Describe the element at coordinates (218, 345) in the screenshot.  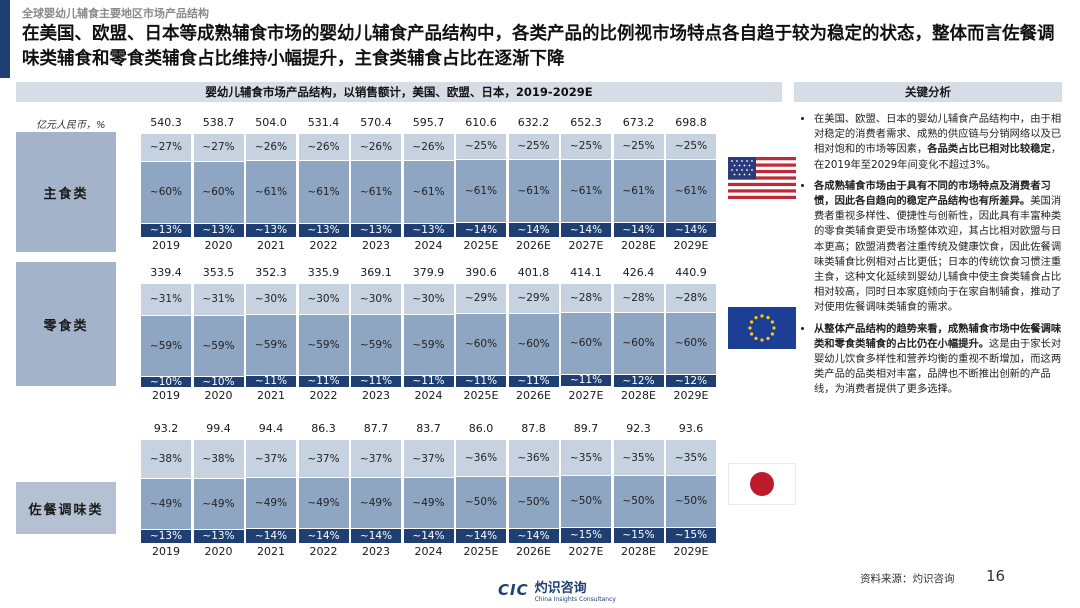
I see `bar-segment-middle: ~59%` at that location.